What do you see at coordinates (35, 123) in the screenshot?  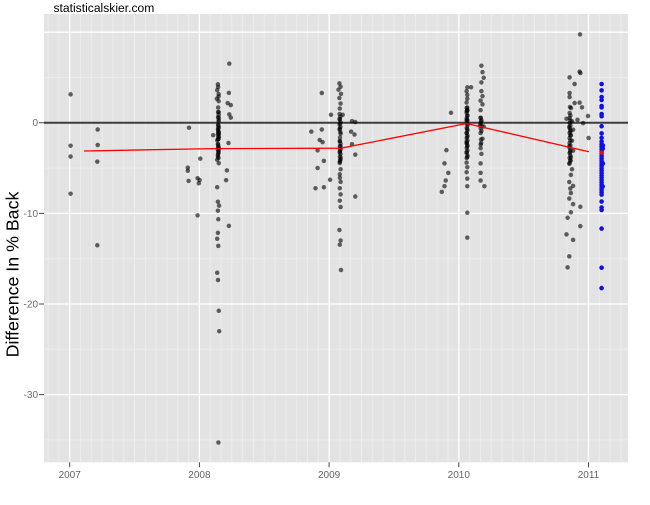 I see `svg-text: 0` at bounding box center [35, 123].